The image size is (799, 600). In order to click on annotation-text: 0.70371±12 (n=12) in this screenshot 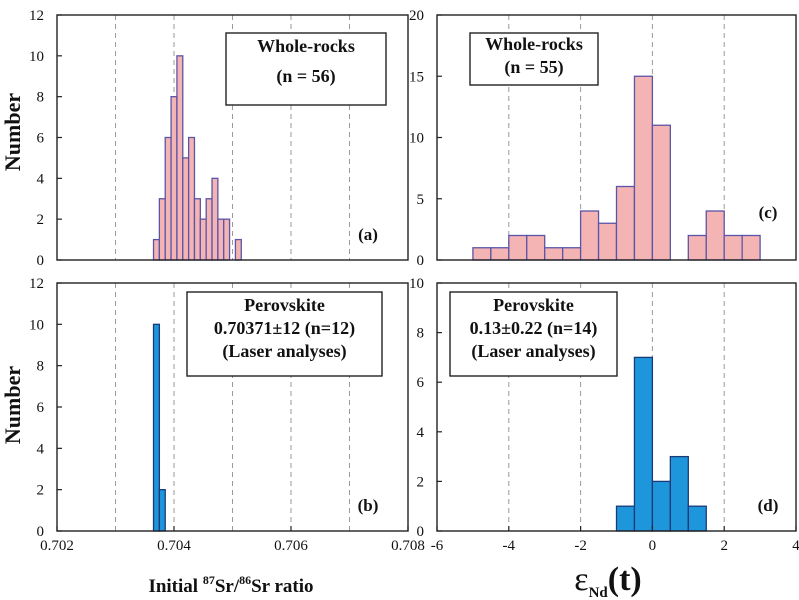, I will do `click(284, 328)`.